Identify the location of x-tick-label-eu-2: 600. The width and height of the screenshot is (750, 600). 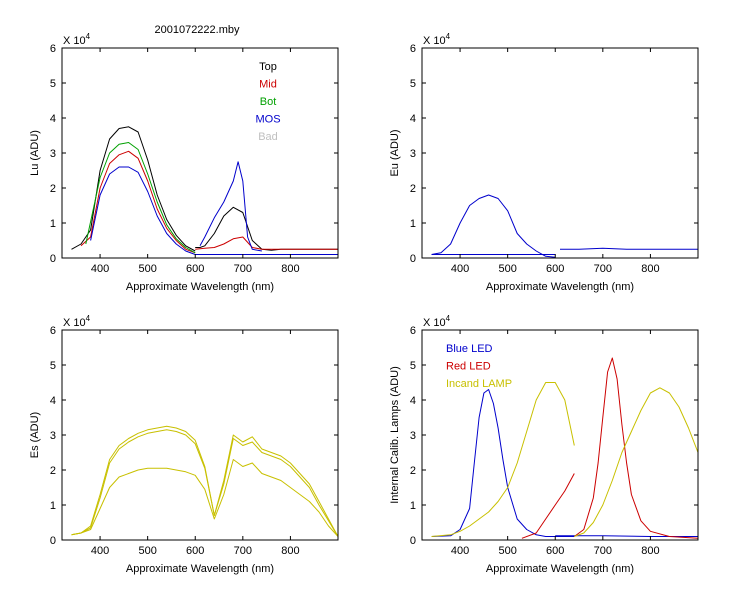
(555, 269).